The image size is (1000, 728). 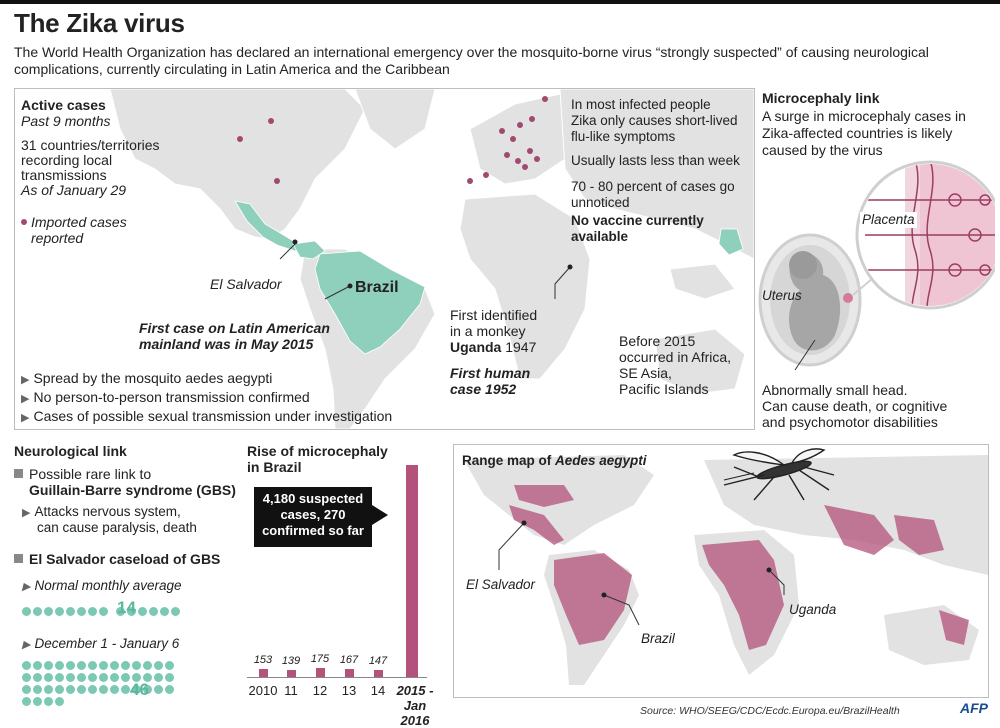 I want to click on range-map-heading: Range map of Aedes aegypti, so click(x=554, y=461).